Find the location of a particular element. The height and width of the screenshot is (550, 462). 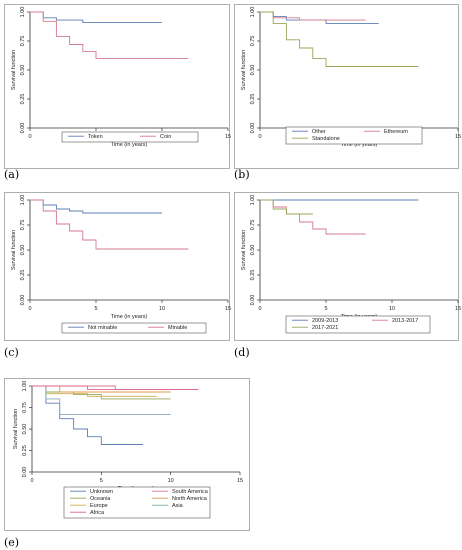

legend-label: Europe is located at coordinates (99, 506).